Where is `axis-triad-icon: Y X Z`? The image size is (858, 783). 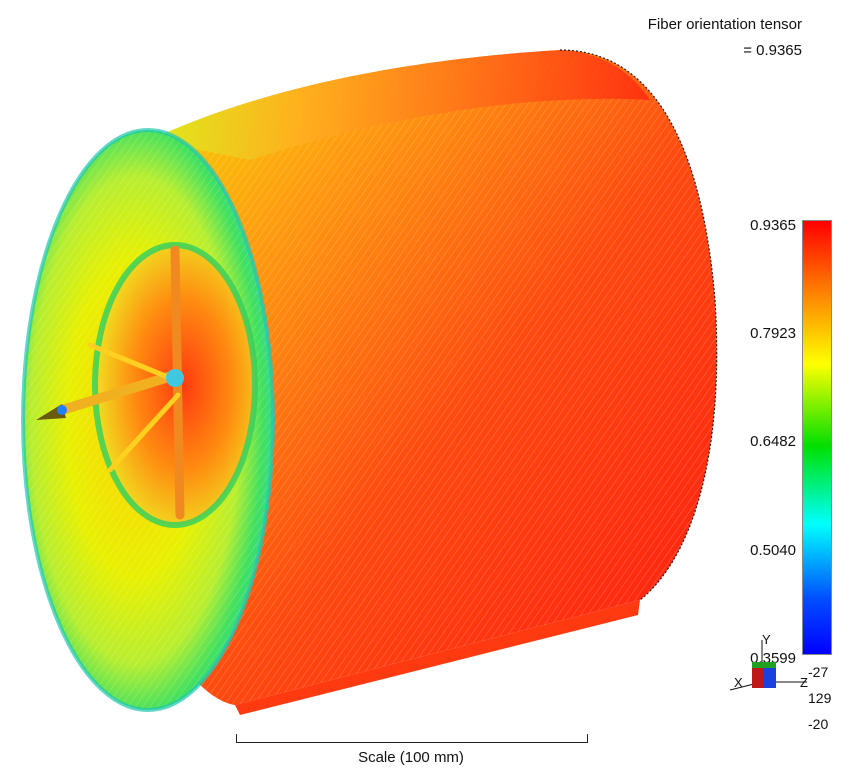 axis-triad-icon: Y X Z is located at coordinates (772, 667).